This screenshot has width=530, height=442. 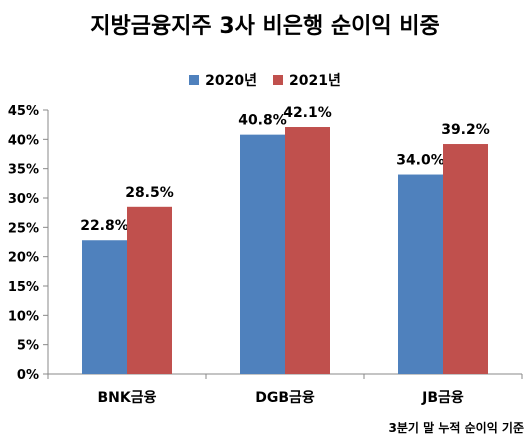 What do you see at coordinates (23, 199) in the screenshot?
I see `y-tick-label: 30%` at bounding box center [23, 199].